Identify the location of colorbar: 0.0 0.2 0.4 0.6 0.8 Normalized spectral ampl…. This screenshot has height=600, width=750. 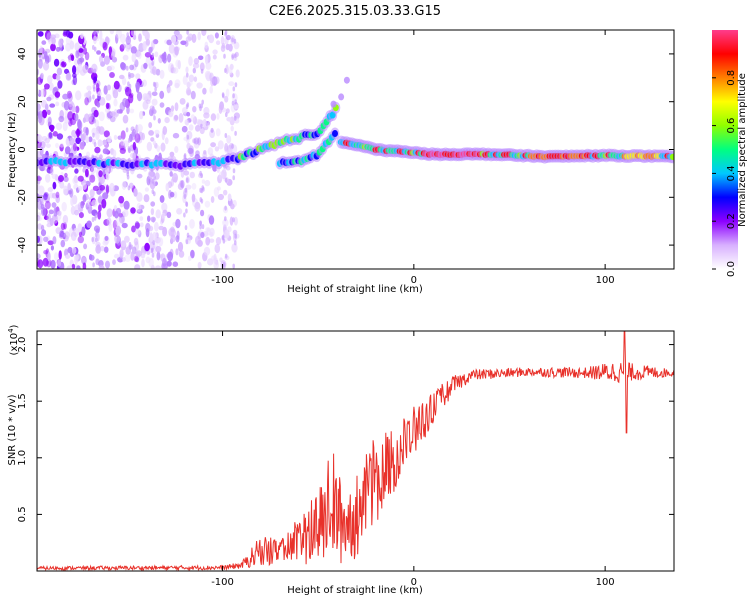
(730, 153).